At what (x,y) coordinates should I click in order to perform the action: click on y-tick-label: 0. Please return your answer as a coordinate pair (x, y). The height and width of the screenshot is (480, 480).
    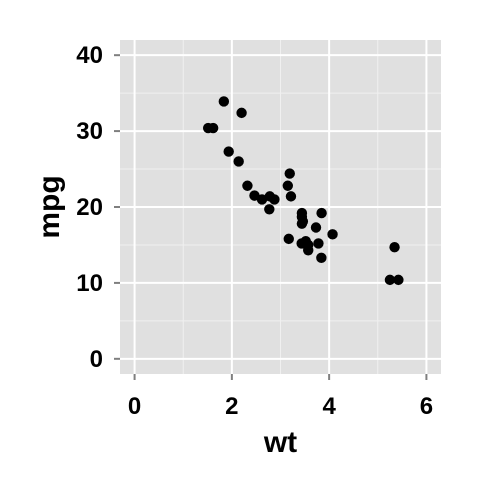
    Looking at the image, I should click on (96, 359).